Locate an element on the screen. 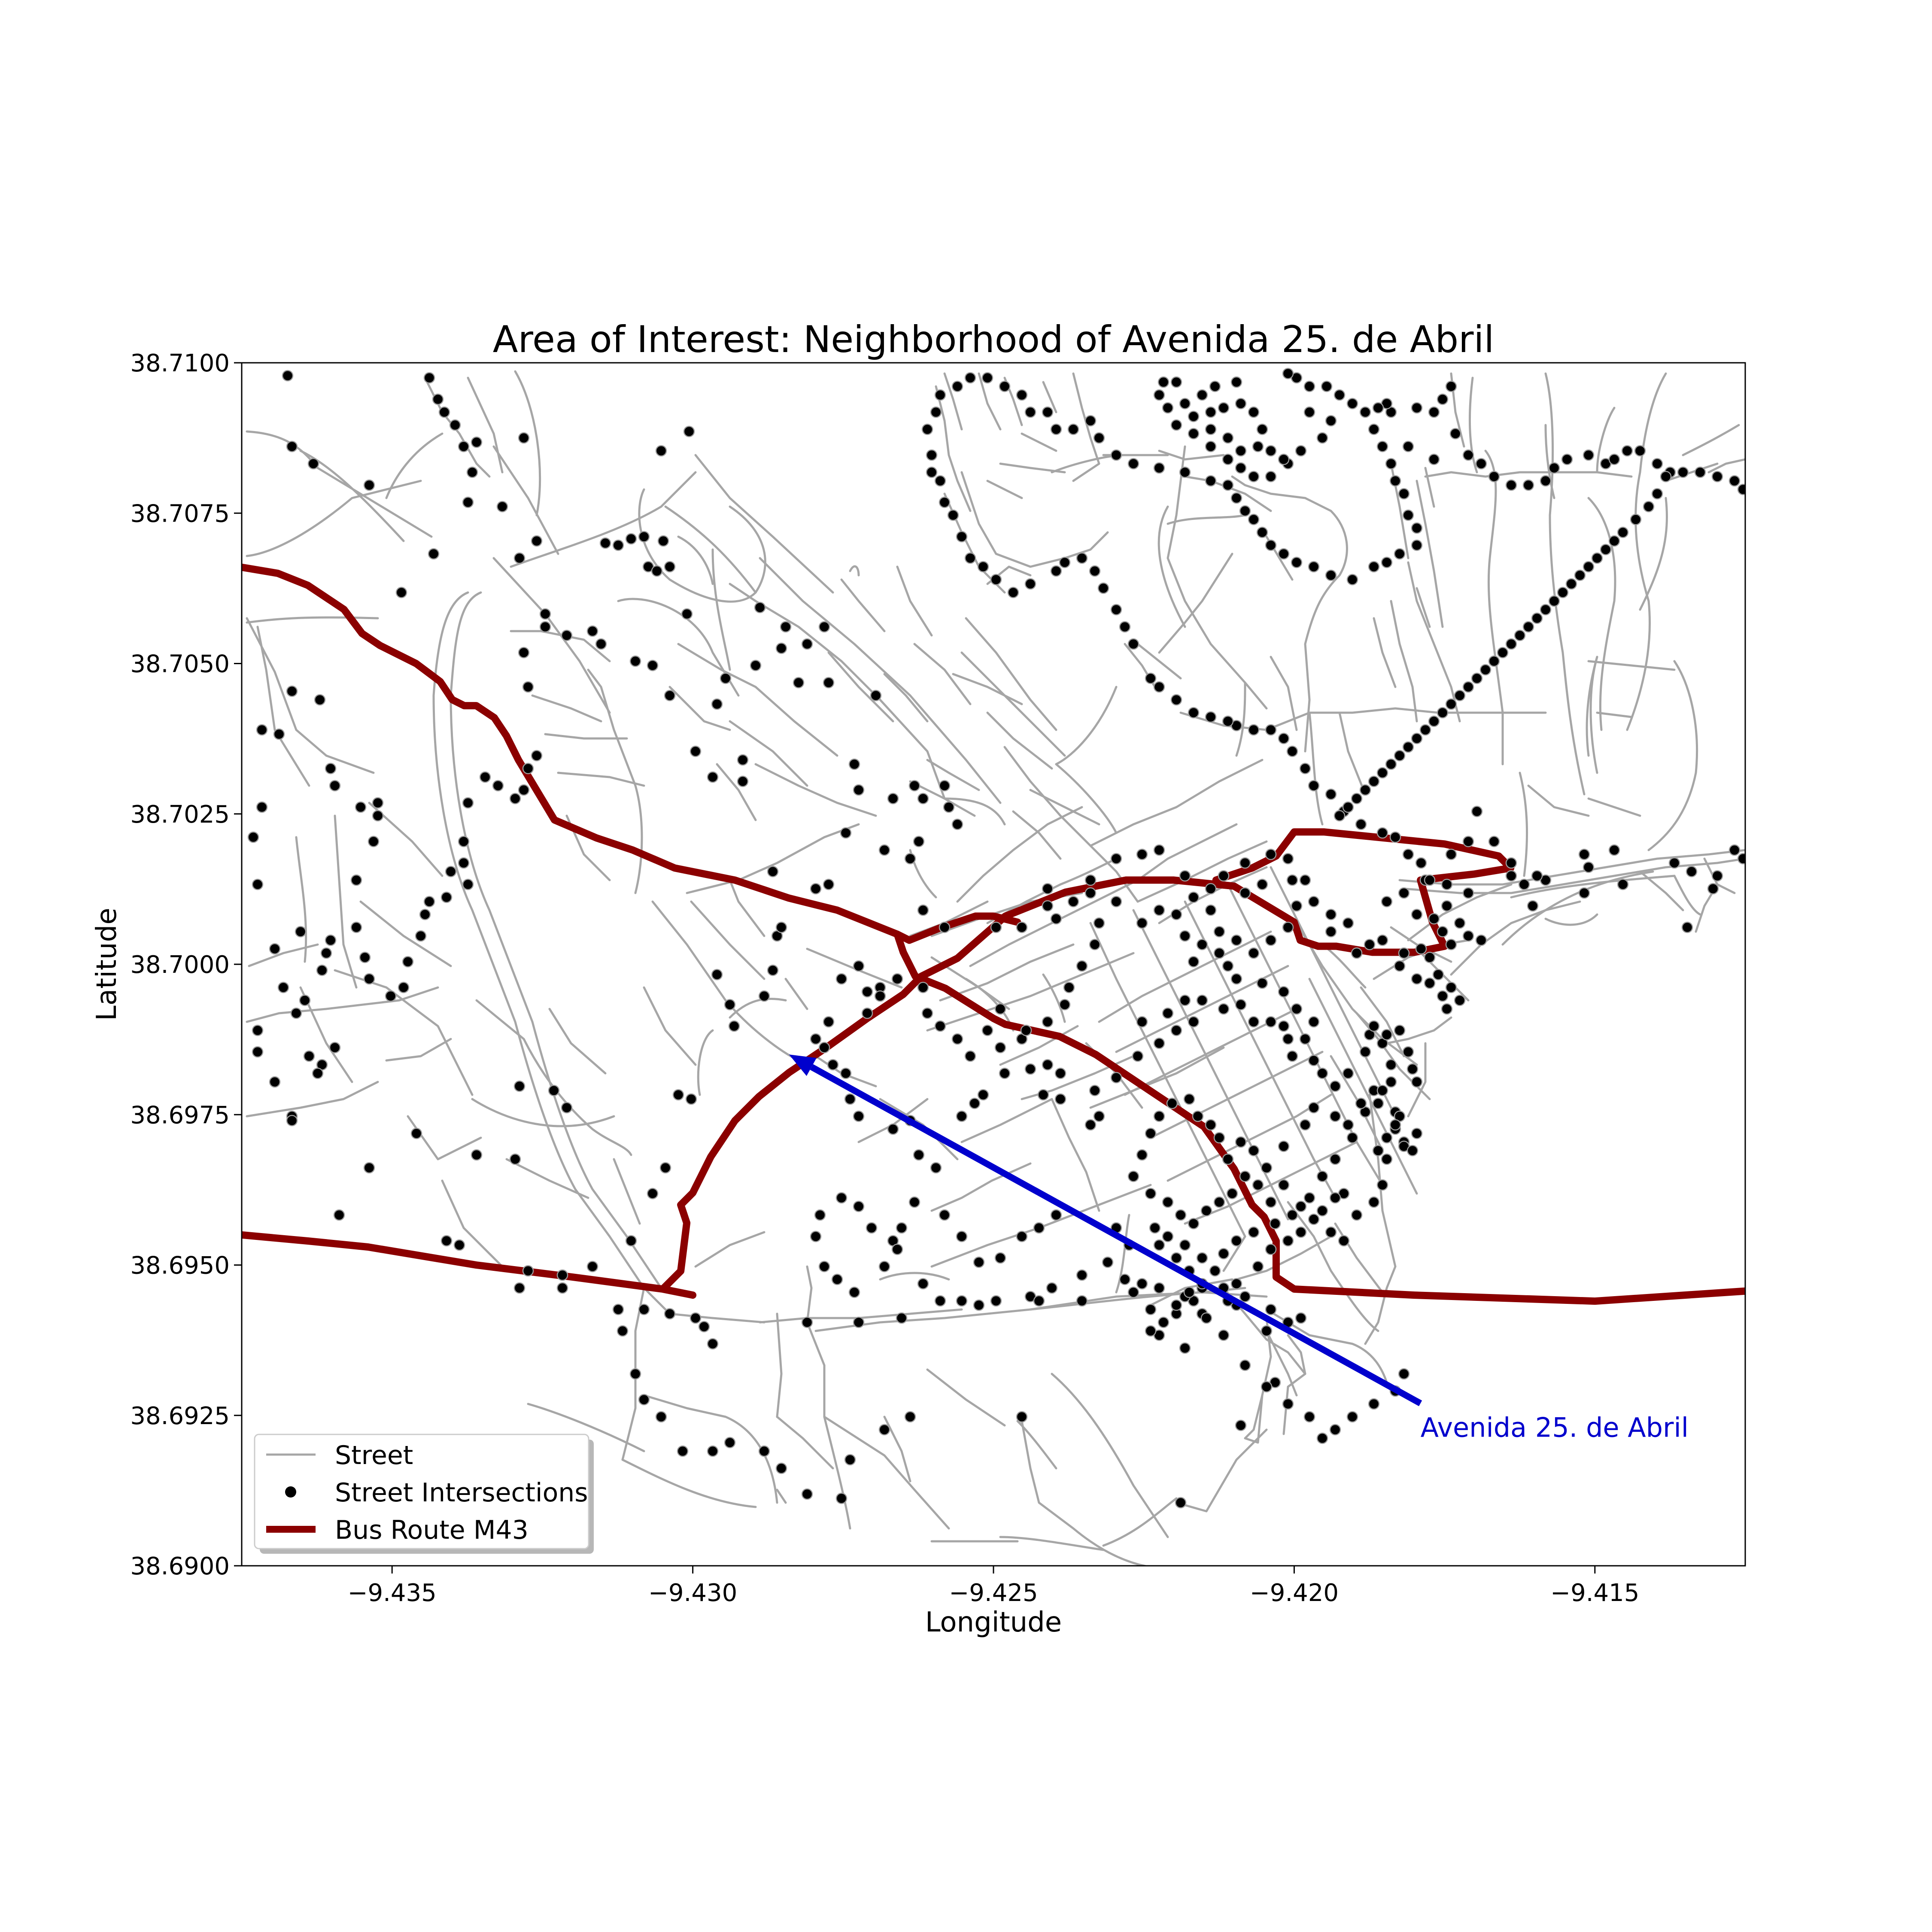 The height and width of the screenshot is (1932, 1932). x-axis-label: Longitude is located at coordinates (994, 1623).